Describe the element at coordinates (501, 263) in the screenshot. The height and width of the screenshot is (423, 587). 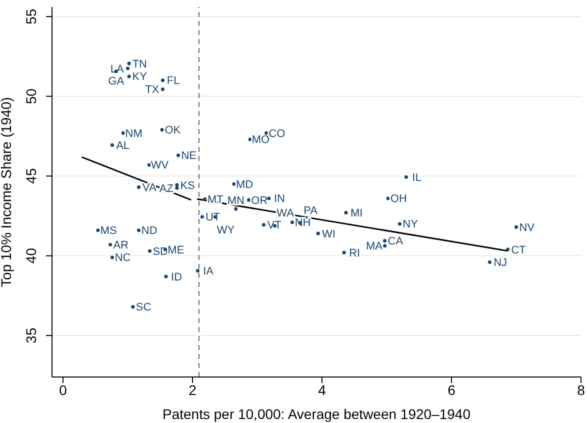
I see `data-label: NJ` at that location.